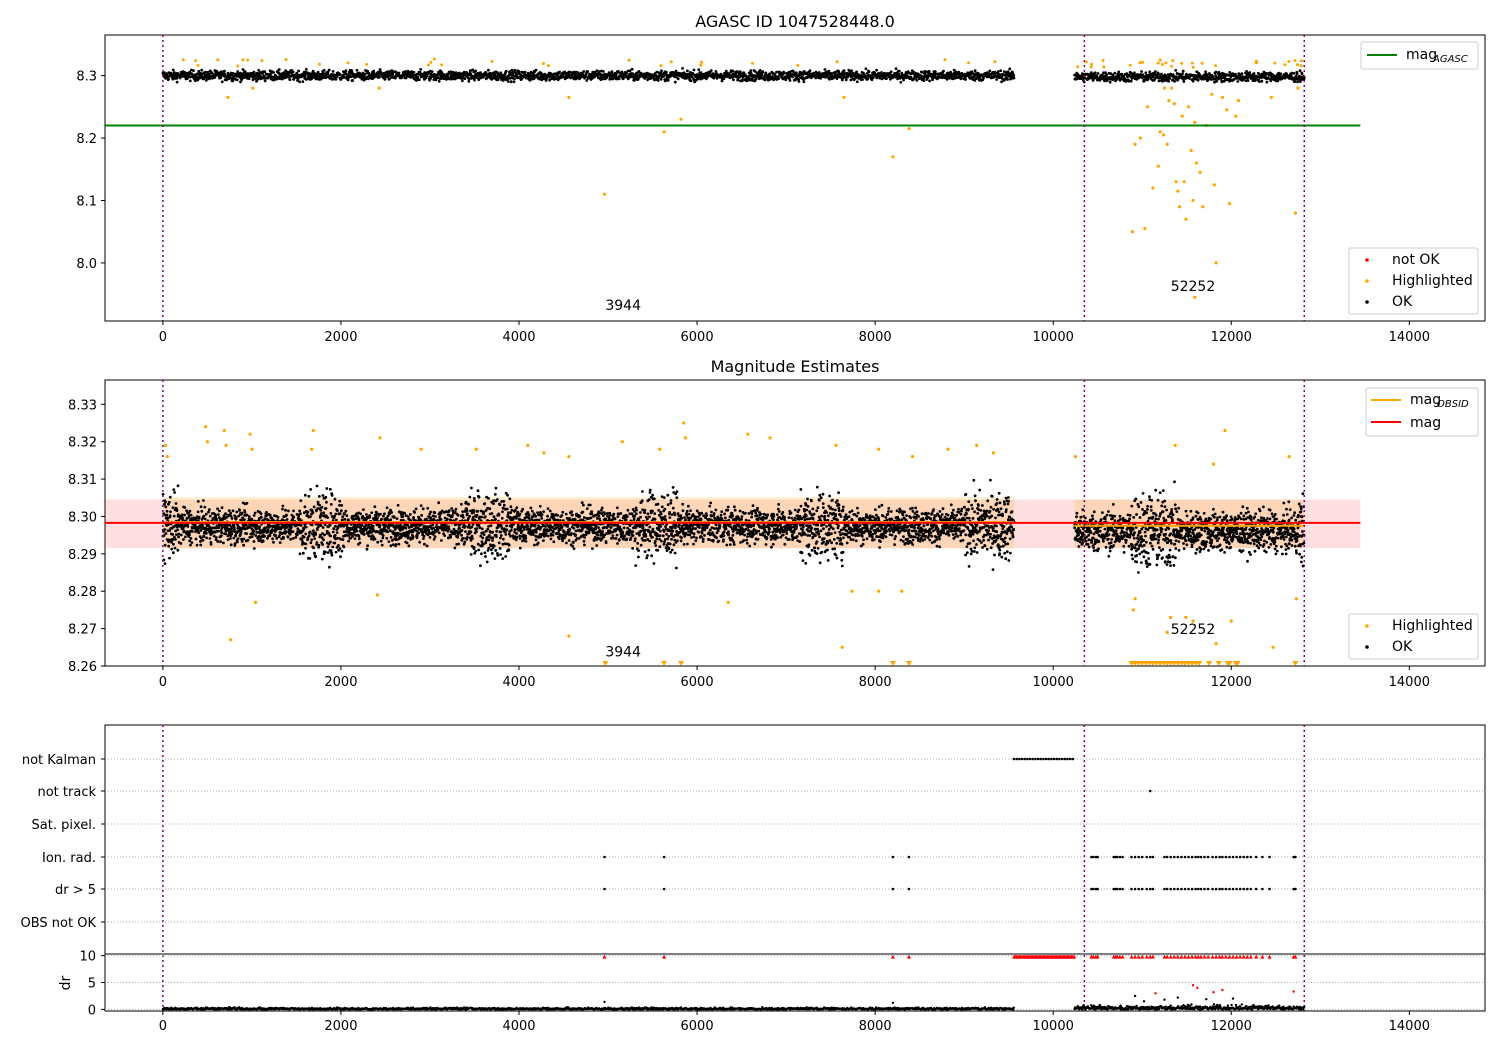 The image size is (1500, 1050). What do you see at coordinates (82, 555) in the screenshot?
I see `panel2-y-tick-label: 8.29` at bounding box center [82, 555].